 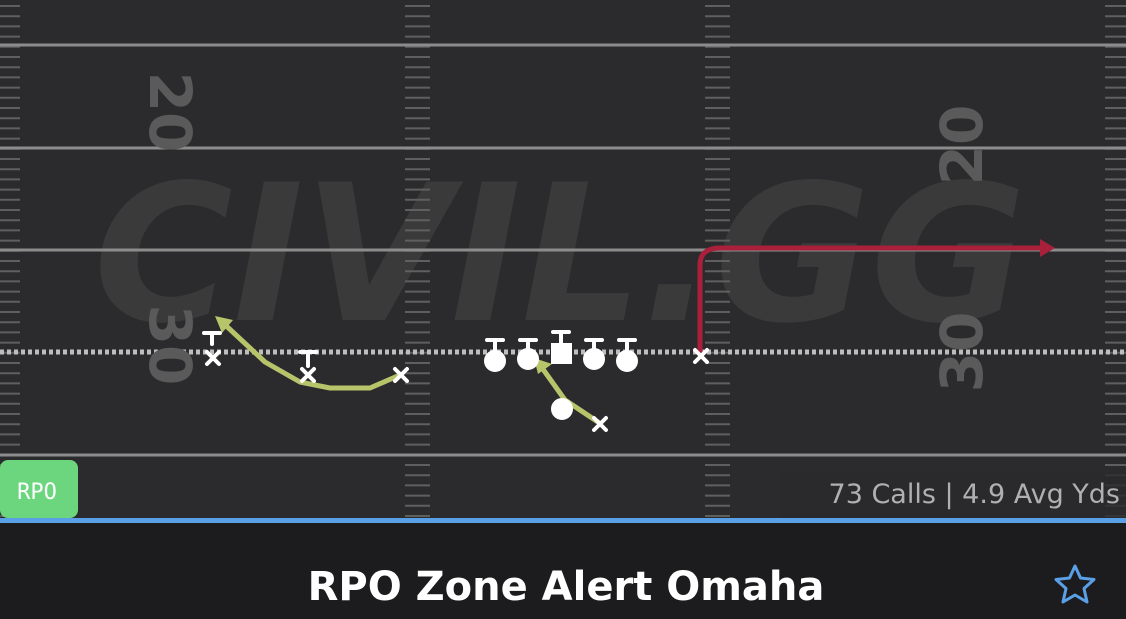 What do you see at coordinates (562, 409) in the screenshot?
I see `running-back` at bounding box center [562, 409].